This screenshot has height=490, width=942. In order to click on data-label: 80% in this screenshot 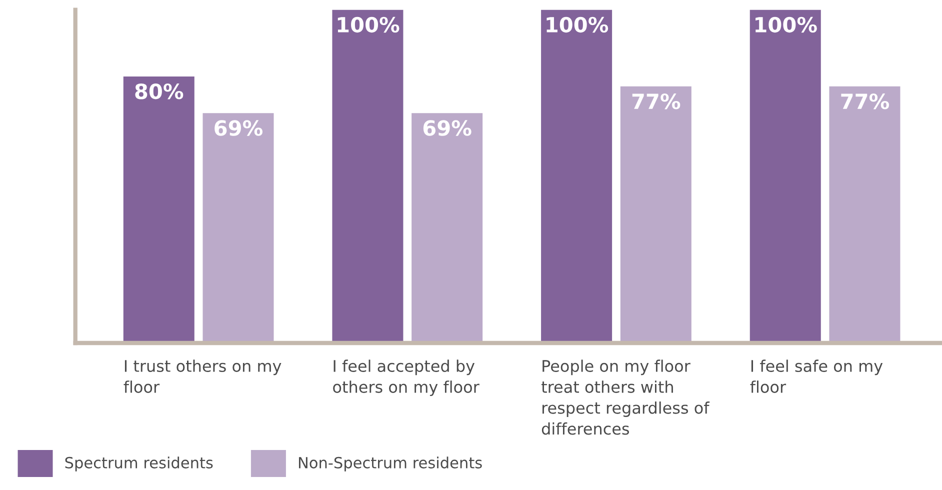, I will do `click(159, 91)`.